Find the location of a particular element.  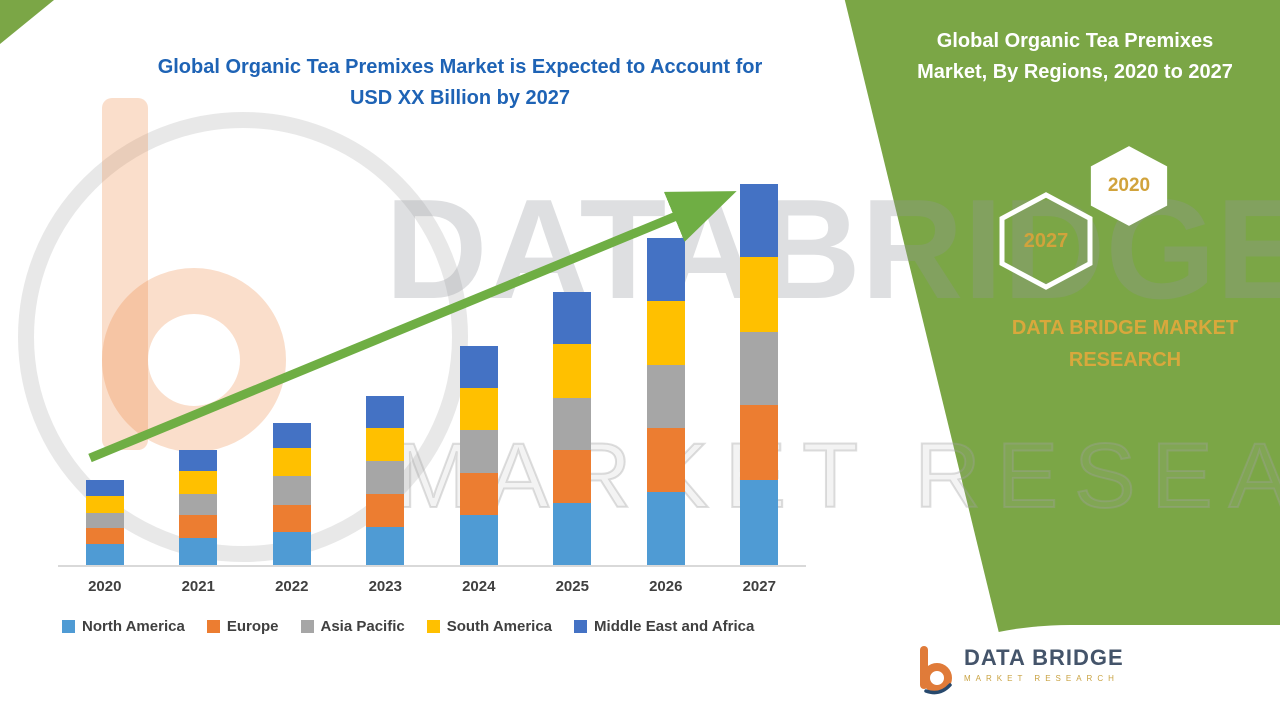

legend-label: South America is located at coordinates (499, 626).